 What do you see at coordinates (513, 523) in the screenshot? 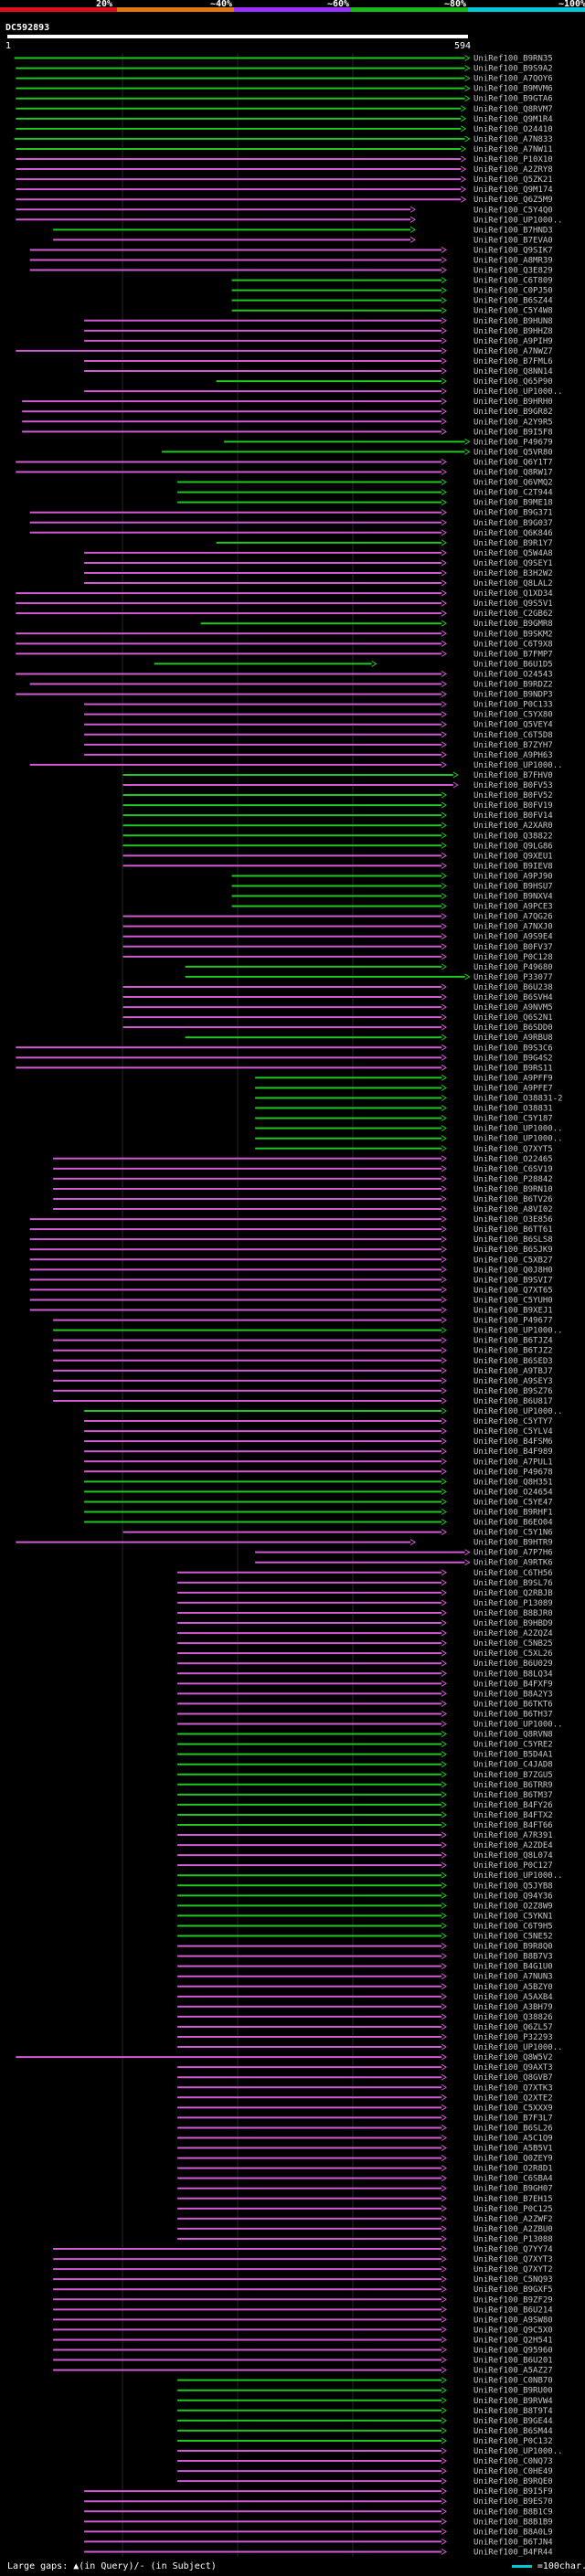
I see `hit-label: UniRef100_B9G037` at bounding box center [513, 523].